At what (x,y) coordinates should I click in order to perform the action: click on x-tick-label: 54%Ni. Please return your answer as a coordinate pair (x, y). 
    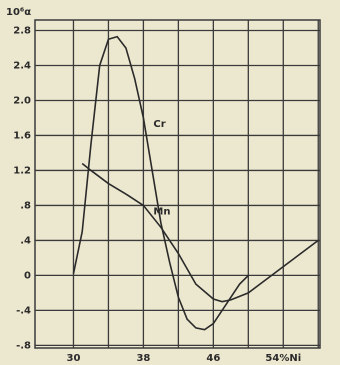
    Looking at the image, I should click on (283, 358).